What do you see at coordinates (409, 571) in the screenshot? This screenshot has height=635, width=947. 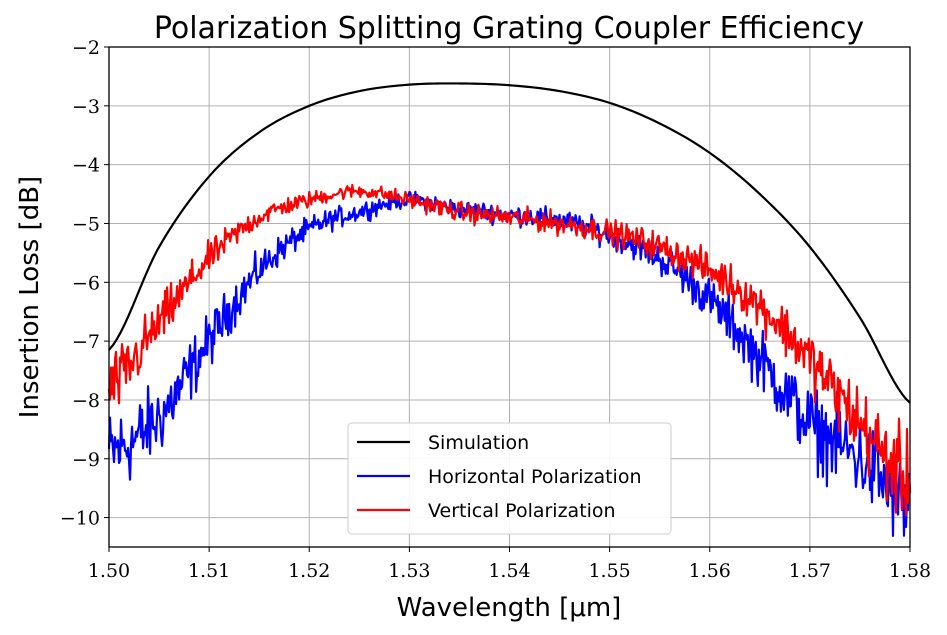 I see `x-tick-label: 1.53` at bounding box center [409, 571].